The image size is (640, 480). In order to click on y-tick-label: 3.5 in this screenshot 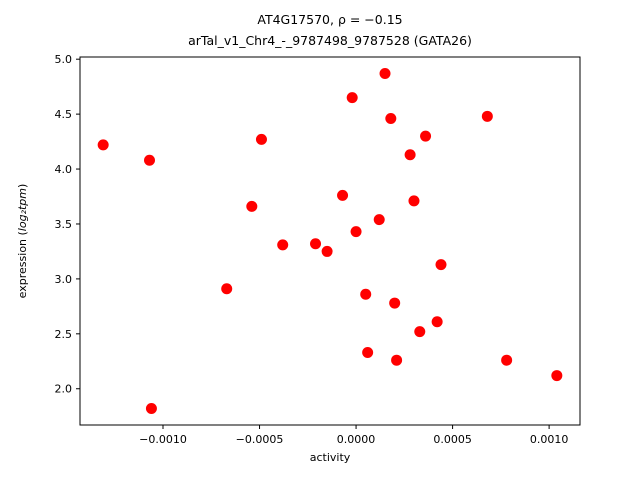, I will do `click(64, 224)`.